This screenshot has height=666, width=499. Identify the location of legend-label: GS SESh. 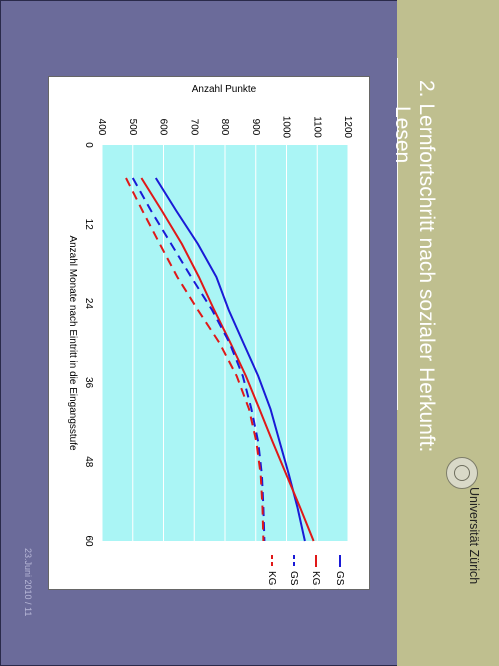
(339, 580).